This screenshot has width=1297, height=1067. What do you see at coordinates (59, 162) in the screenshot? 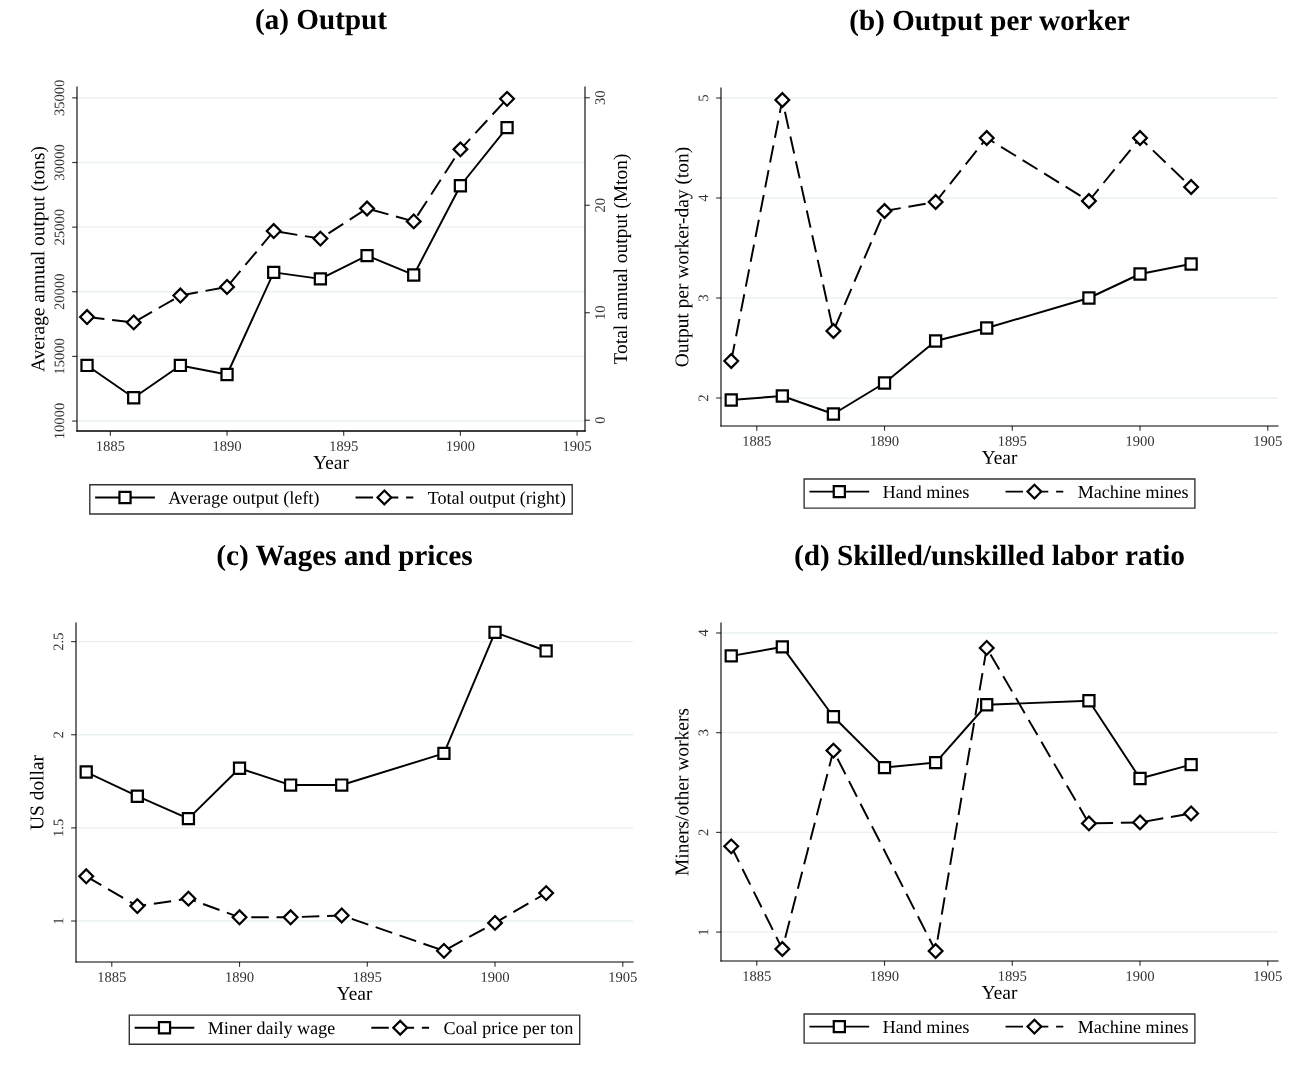
I see `y-tick-label: 30000` at bounding box center [59, 162].